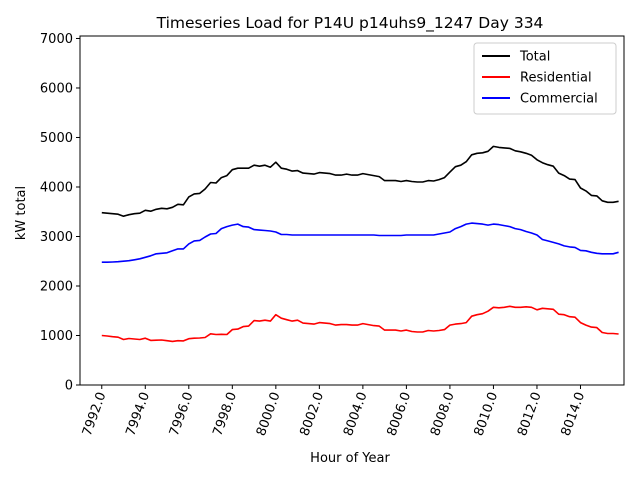  Describe the element at coordinates (60, 213) in the screenshot. I see `y-axis: 0 1000 2000 3000 4000 5000 6000 7000` at that location.